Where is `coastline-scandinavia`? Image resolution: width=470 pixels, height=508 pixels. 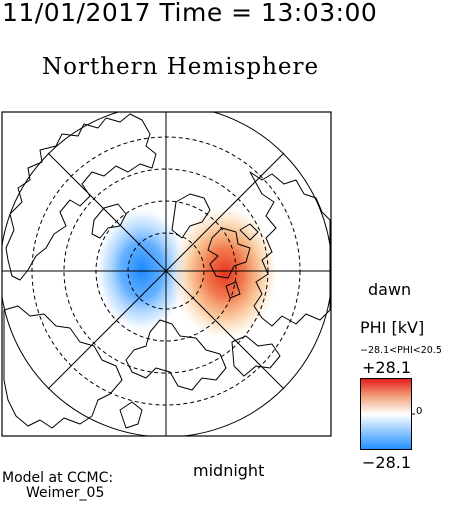 coastline-scandinavia is located at coordinates (109, 221).